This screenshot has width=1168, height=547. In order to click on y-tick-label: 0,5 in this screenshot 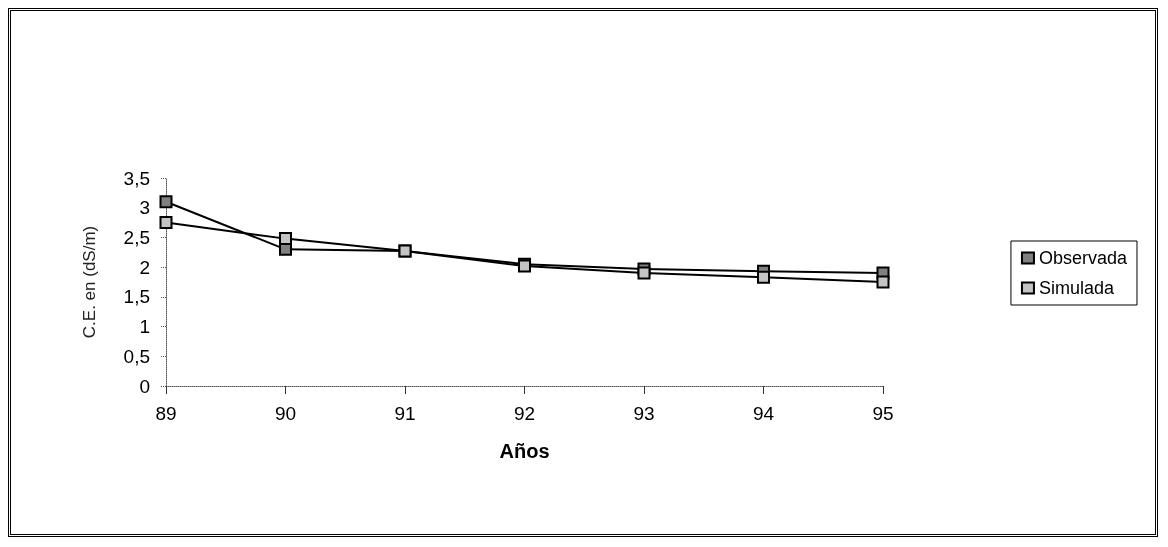, I will do `click(136, 356)`.